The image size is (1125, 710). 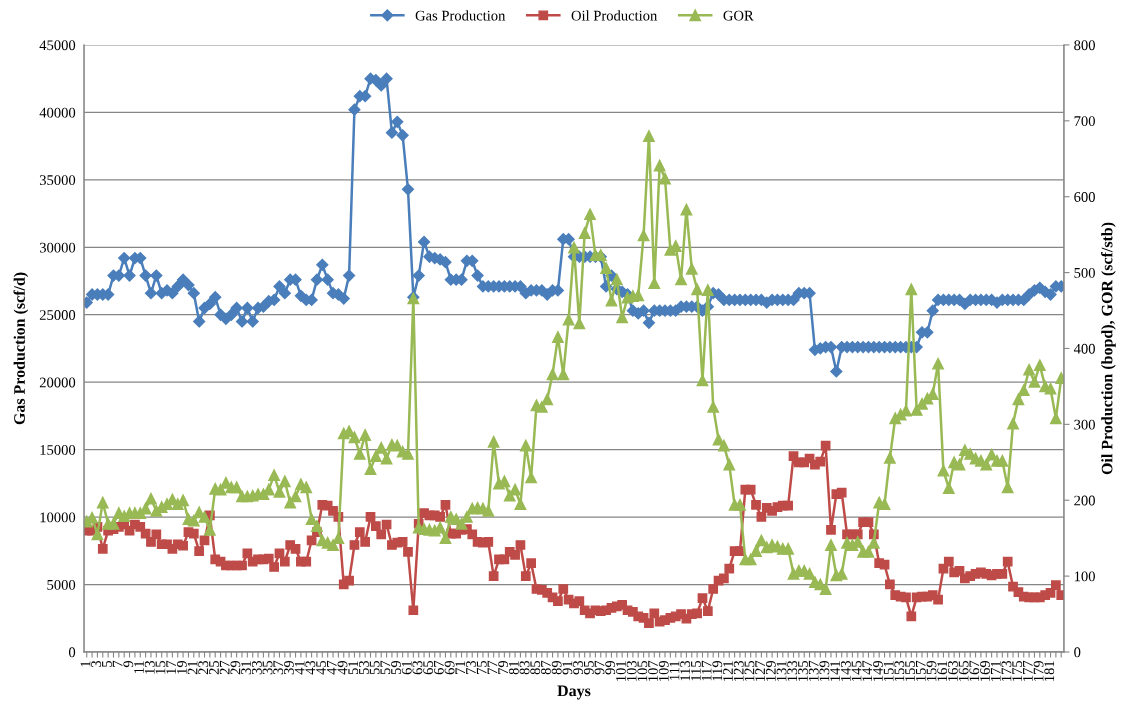 What do you see at coordinates (460, 15) in the screenshot?
I see `legend-label: Gas Production` at bounding box center [460, 15].